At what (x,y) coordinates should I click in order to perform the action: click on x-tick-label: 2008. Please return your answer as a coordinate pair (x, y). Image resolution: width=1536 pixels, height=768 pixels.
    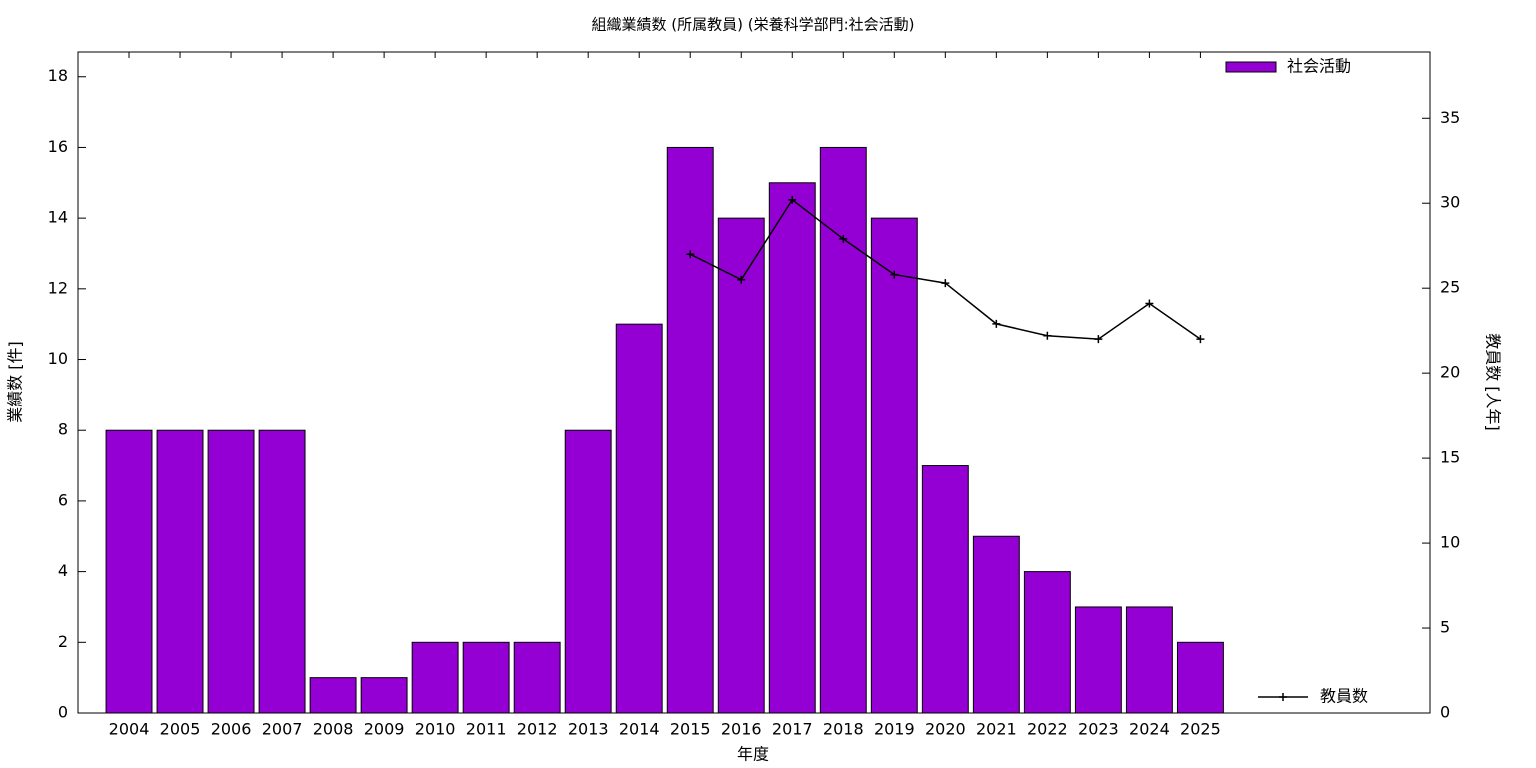
    Looking at the image, I should click on (333, 729).